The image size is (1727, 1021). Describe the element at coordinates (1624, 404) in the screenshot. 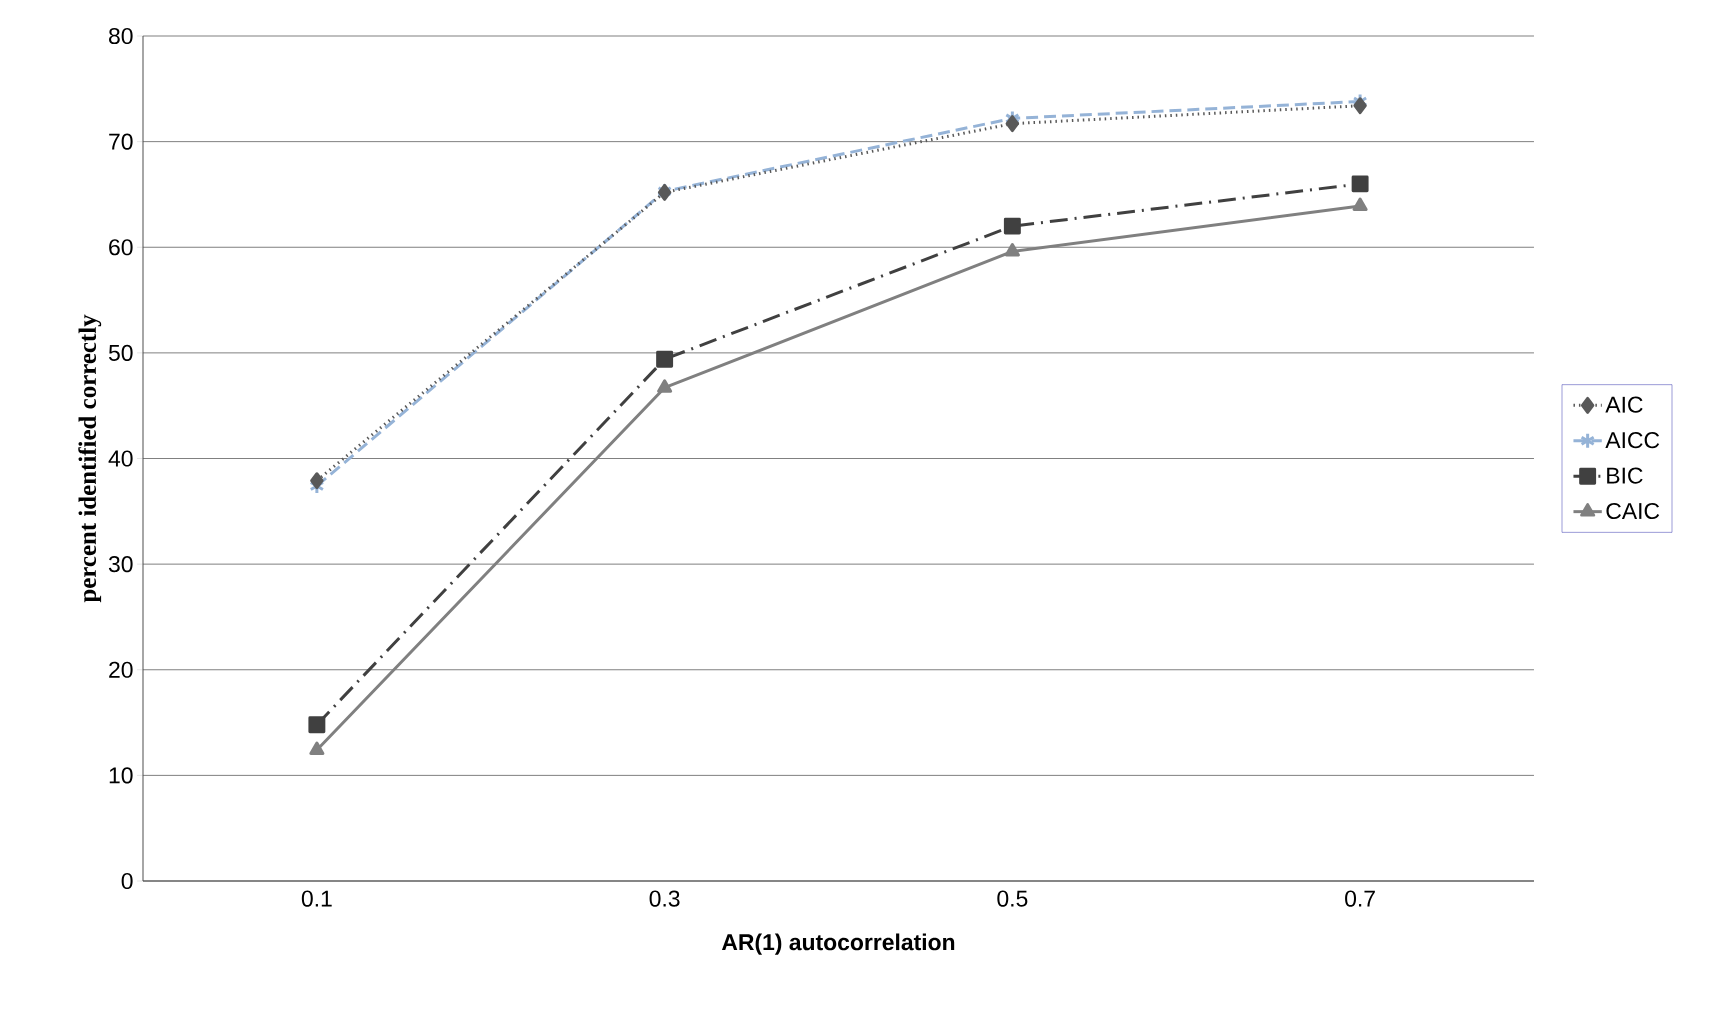

I see `legend-label: AIC` at that location.